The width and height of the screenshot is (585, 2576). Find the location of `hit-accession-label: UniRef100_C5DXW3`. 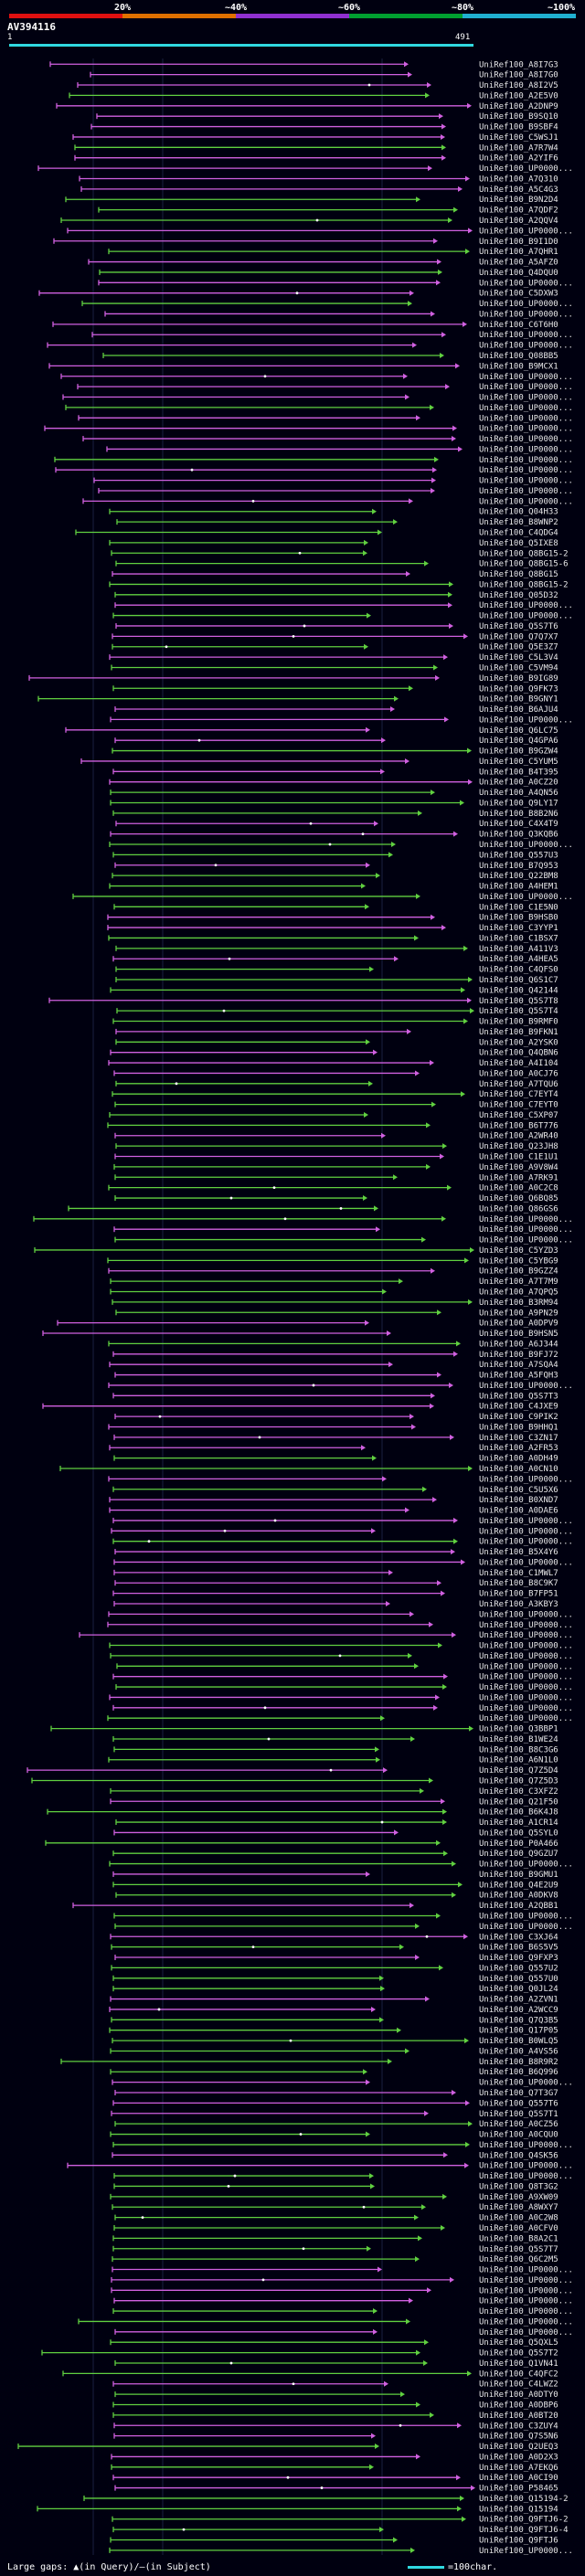

hit-accession-label: UniRef100_C5DXW3 is located at coordinates (518, 294).